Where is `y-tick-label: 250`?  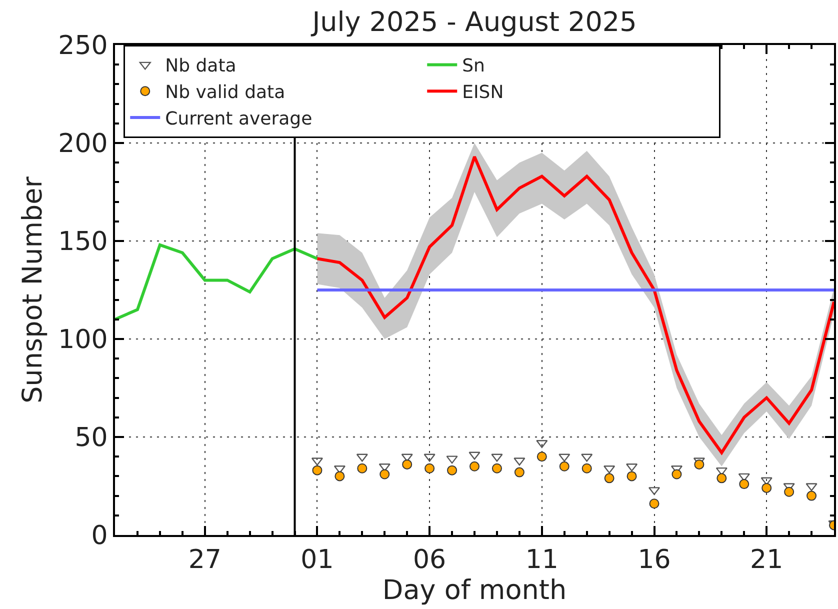
y-tick-label: 250 is located at coordinates (83, 46).